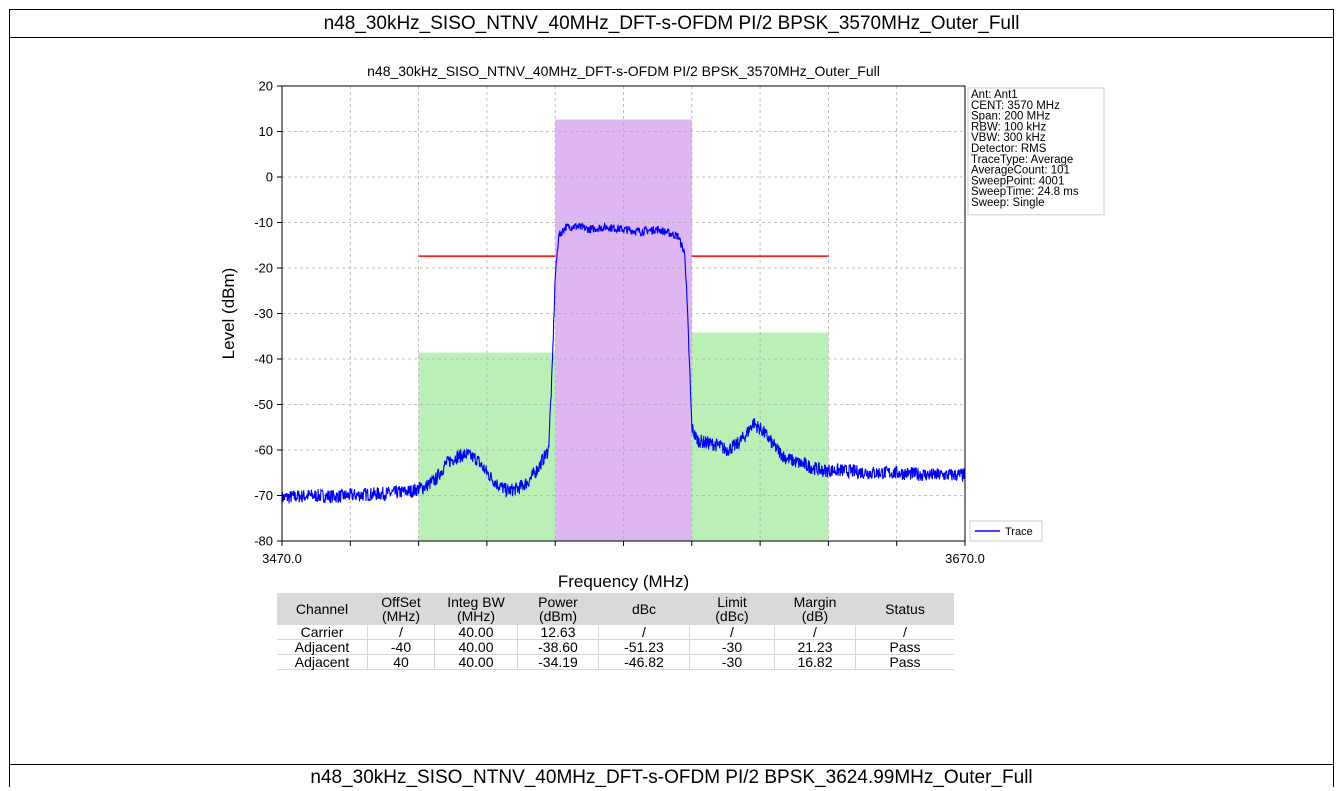 The height and width of the screenshot is (791, 1340). Describe the element at coordinates (263, 495) in the screenshot. I see `y-tick-label-9: -70` at that location.